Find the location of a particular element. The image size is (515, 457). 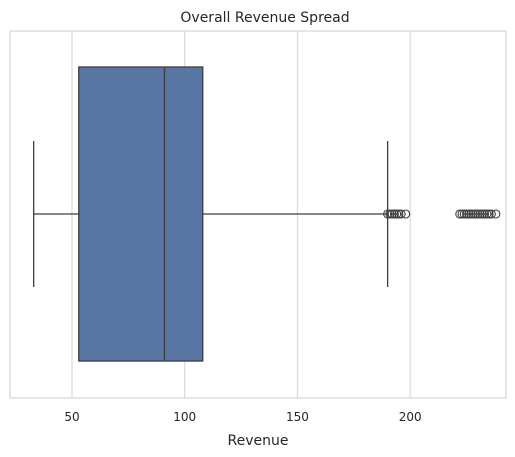

x-tick-label: 100 is located at coordinates (184, 417).